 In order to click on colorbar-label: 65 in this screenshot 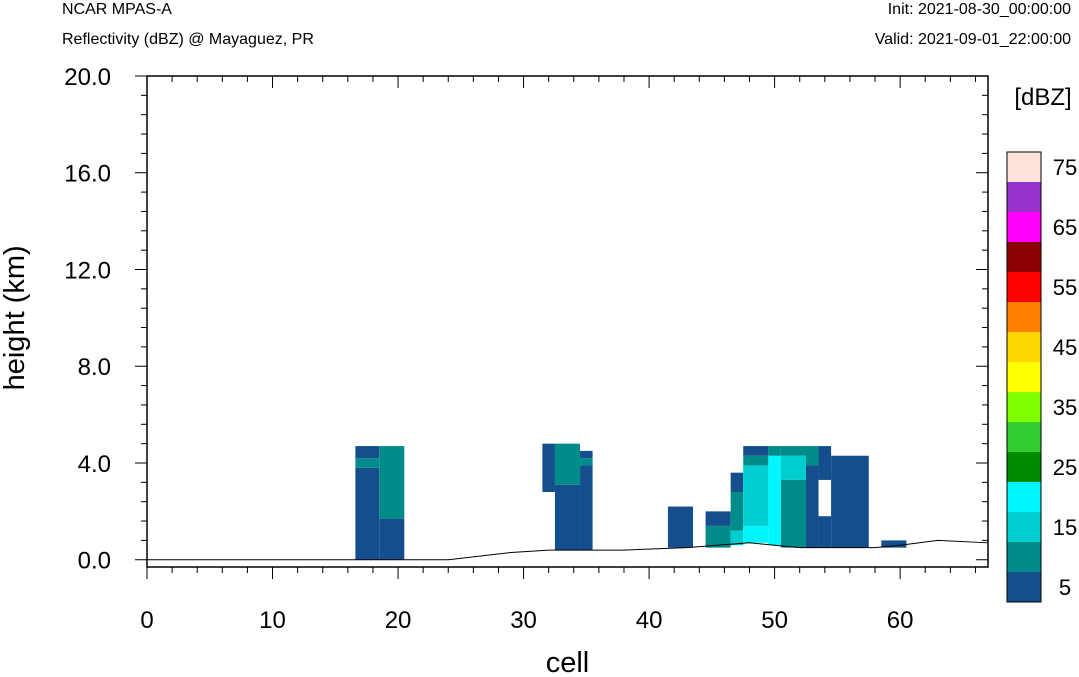, I will do `click(1065, 227)`.